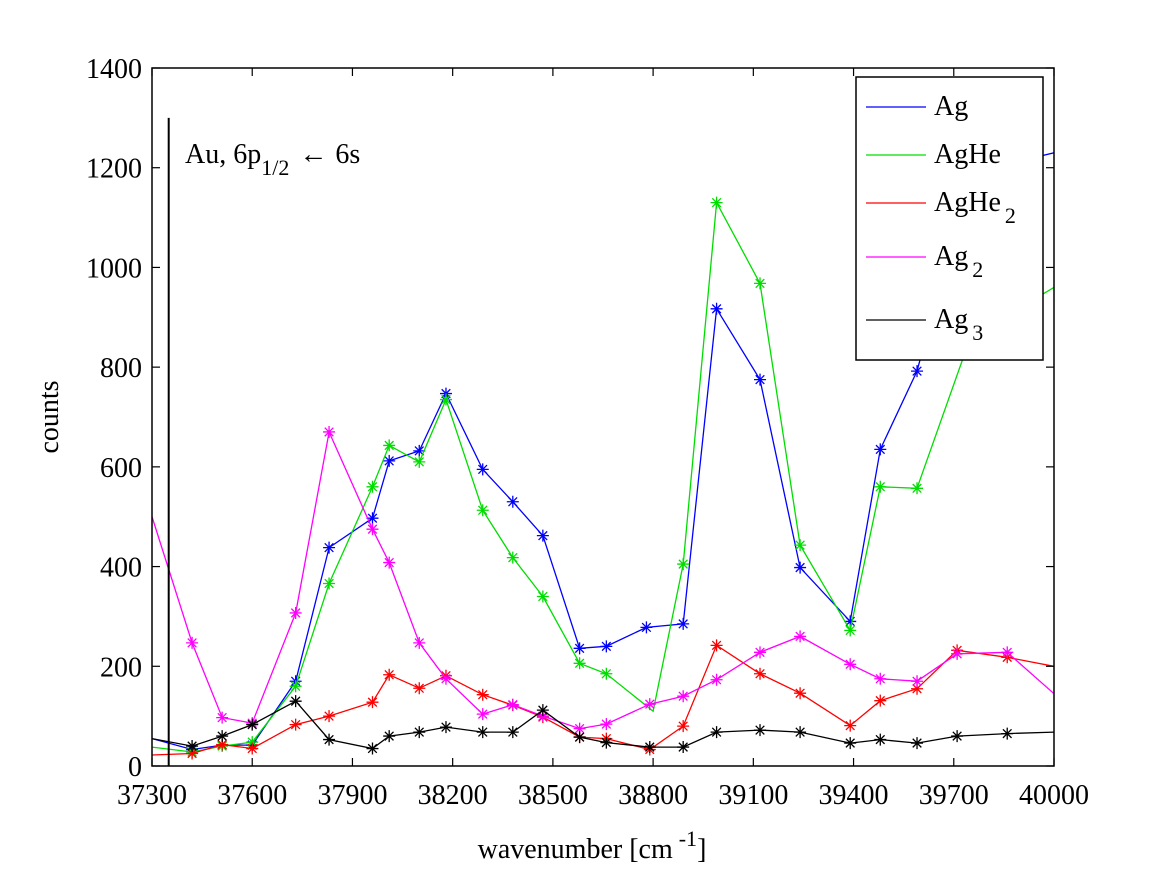  I want to click on y-axis-label: counts, so click(49, 416).